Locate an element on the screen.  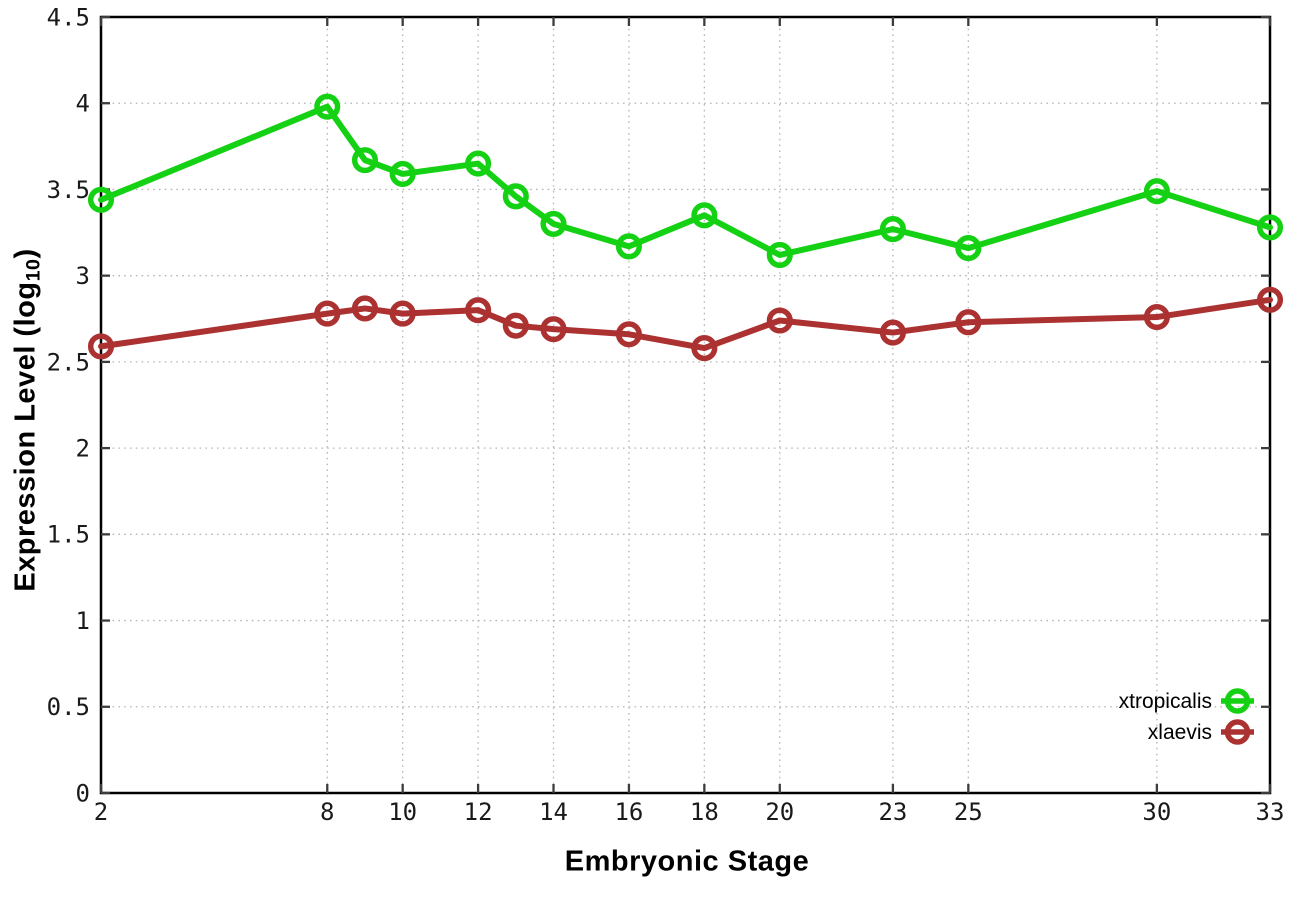
y-axis-title-close: ) is located at coordinates (25, 253).